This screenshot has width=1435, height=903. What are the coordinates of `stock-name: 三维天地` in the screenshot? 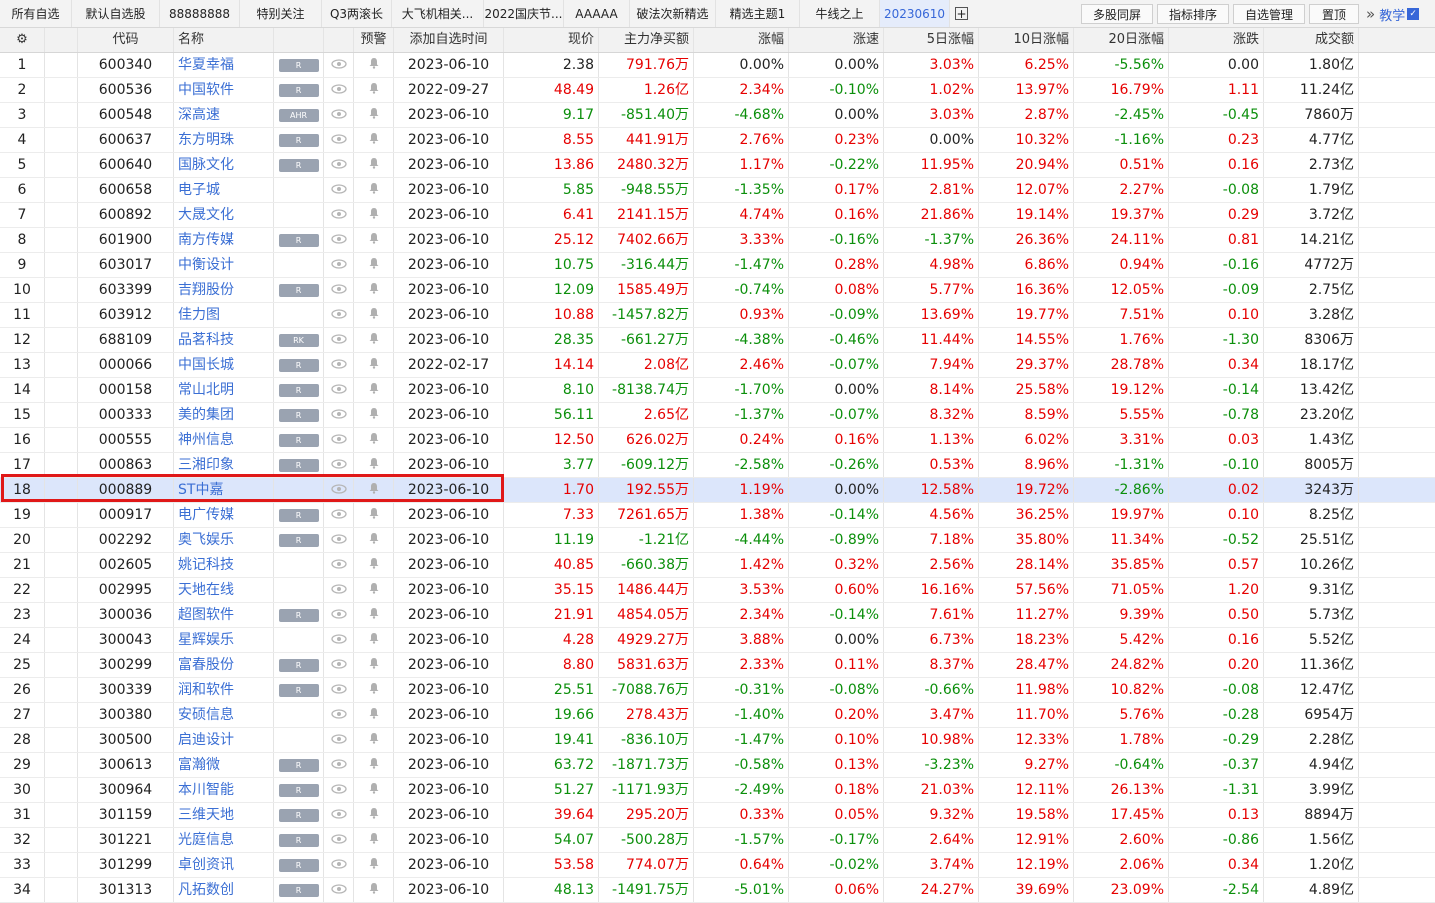 It's located at (224, 815).